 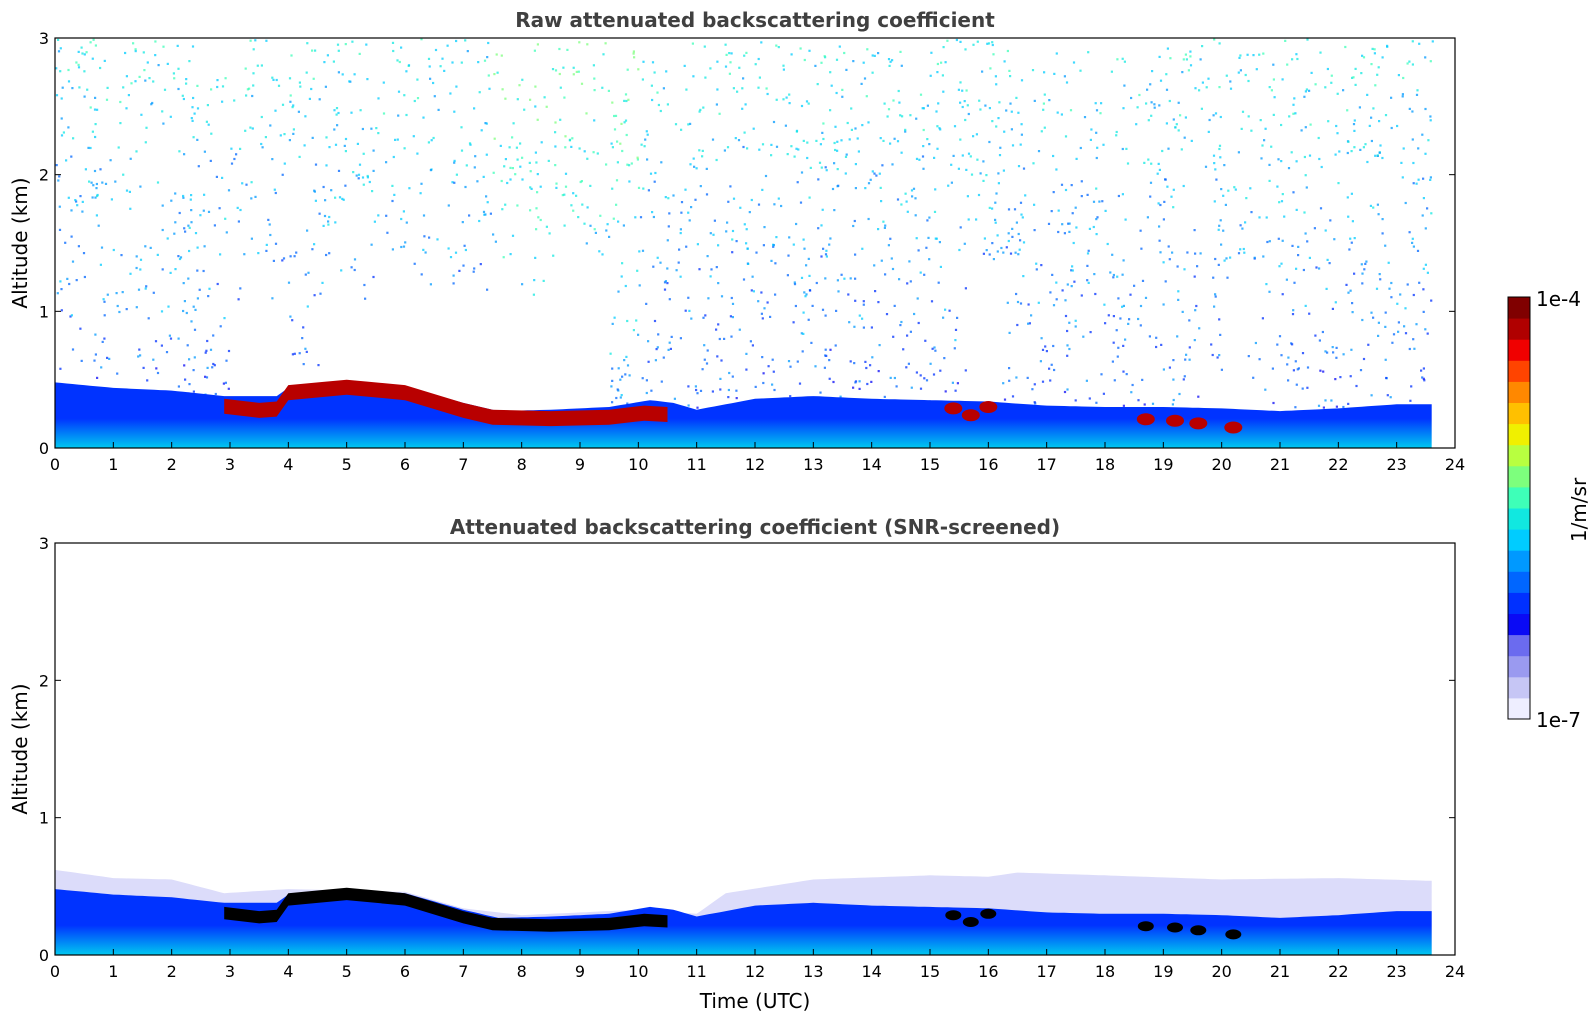 I want to click on bottom-heatmap, so click(x=743, y=912).